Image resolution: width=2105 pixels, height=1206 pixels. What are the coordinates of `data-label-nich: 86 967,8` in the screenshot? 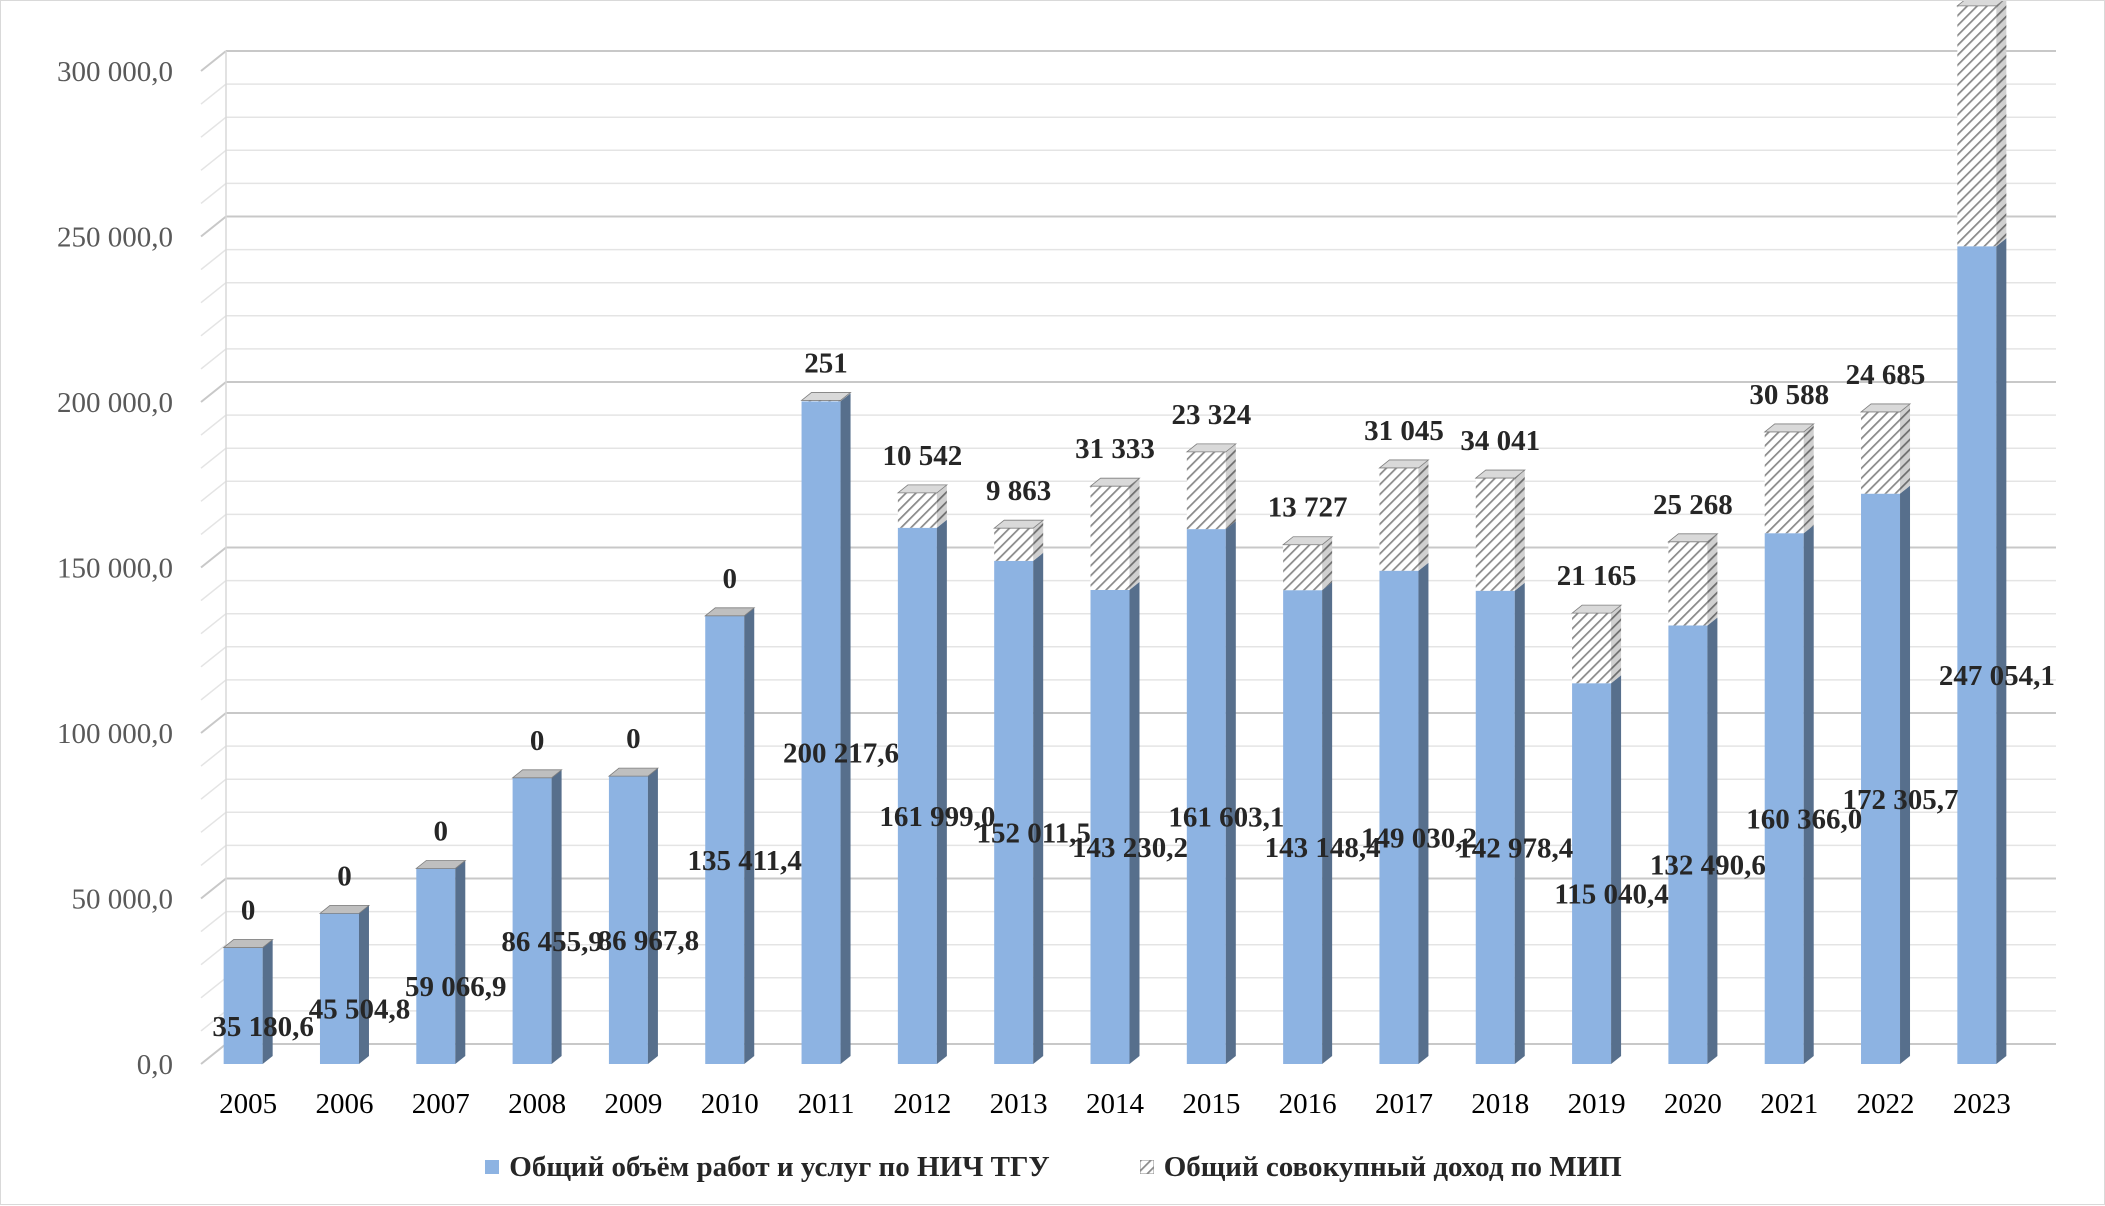 It's located at (649, 941).